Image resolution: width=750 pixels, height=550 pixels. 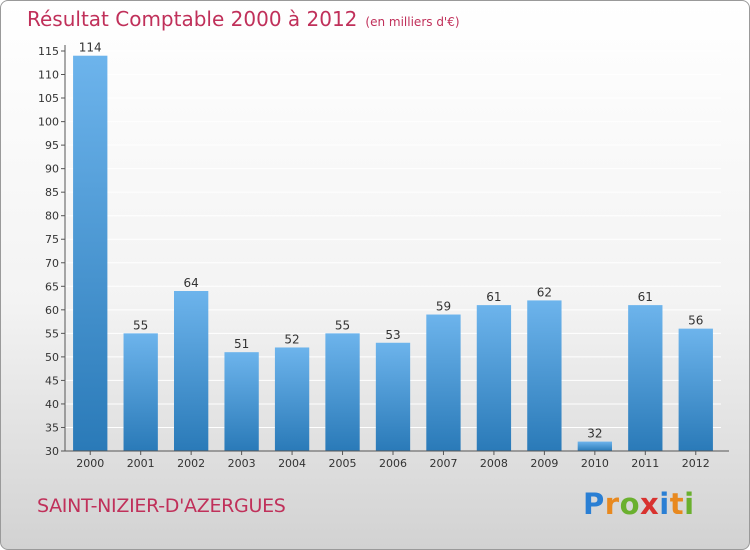 What do you see at coordinates (52, 286) in the screenshot?
I see `y-tick-label: 65` at bounding box center [52, 286].